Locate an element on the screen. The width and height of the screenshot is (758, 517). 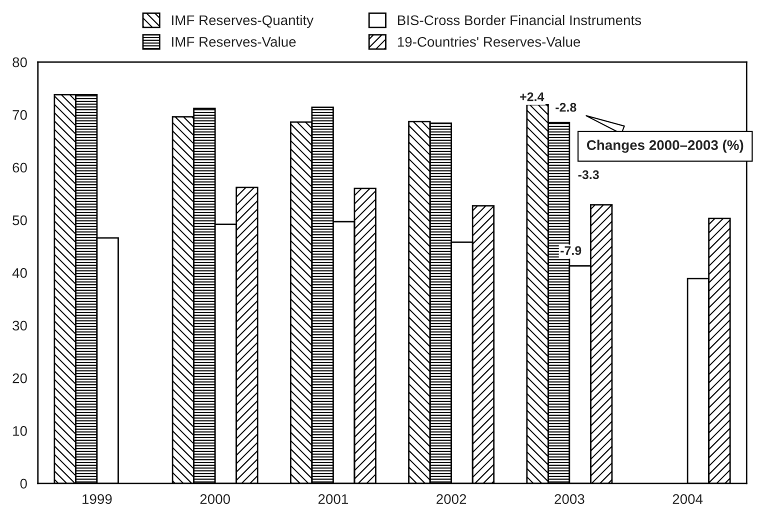
x-tick-label: 2003 is located at coordinates (569, 499).